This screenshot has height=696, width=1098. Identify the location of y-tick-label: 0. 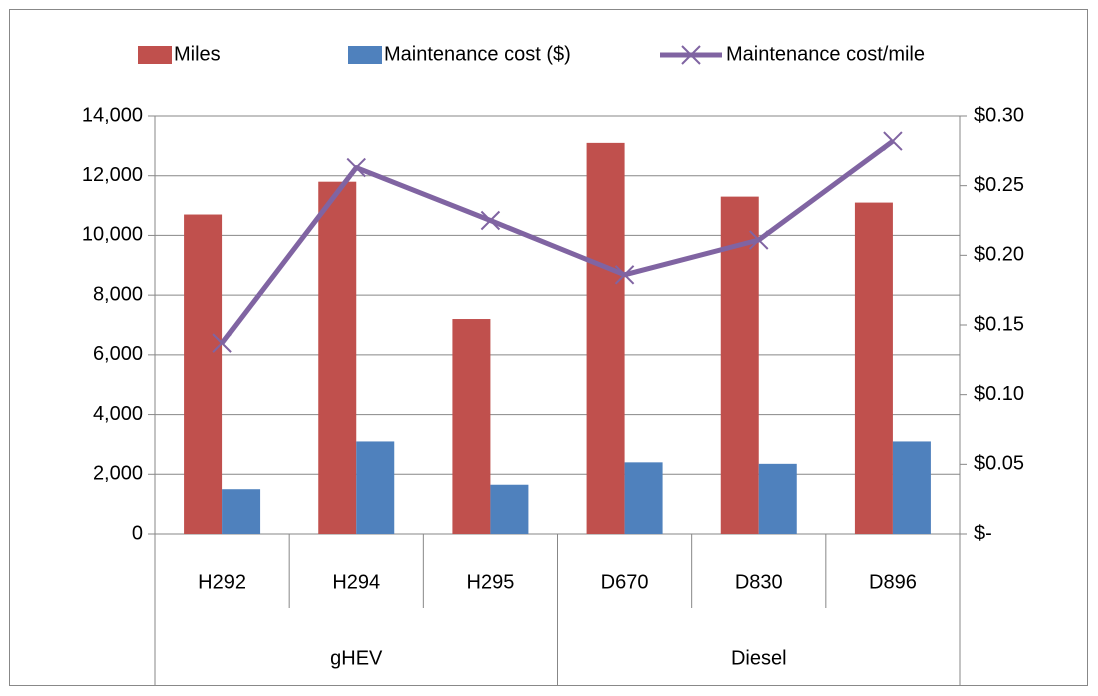
(137, 533).